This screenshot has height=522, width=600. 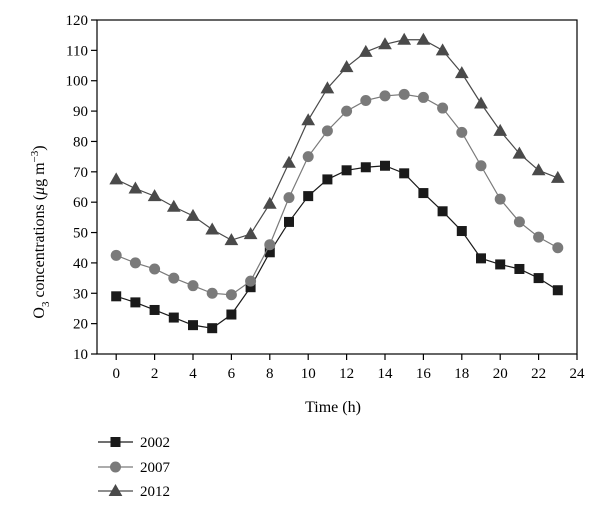 What do you see at coordinates (538, 374) in the screenshot?
I see `x-tick-label: 22` at bounding box center [538, 374].